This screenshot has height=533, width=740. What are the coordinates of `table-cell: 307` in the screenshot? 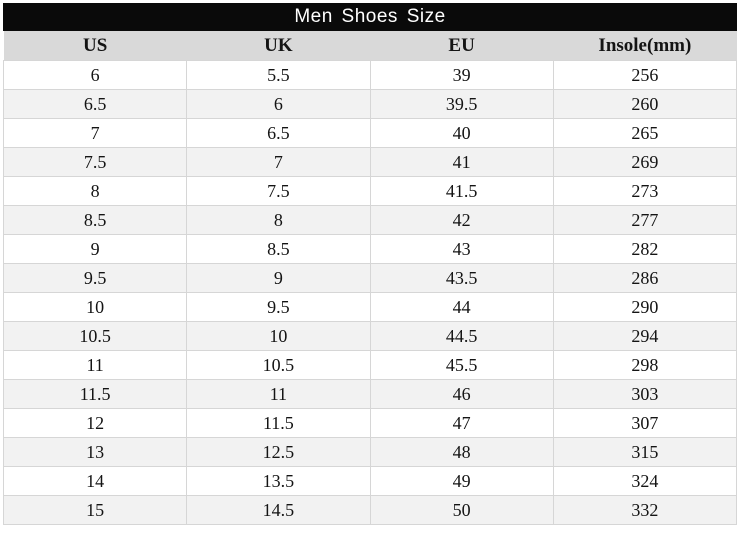 It's located at (645, 423).